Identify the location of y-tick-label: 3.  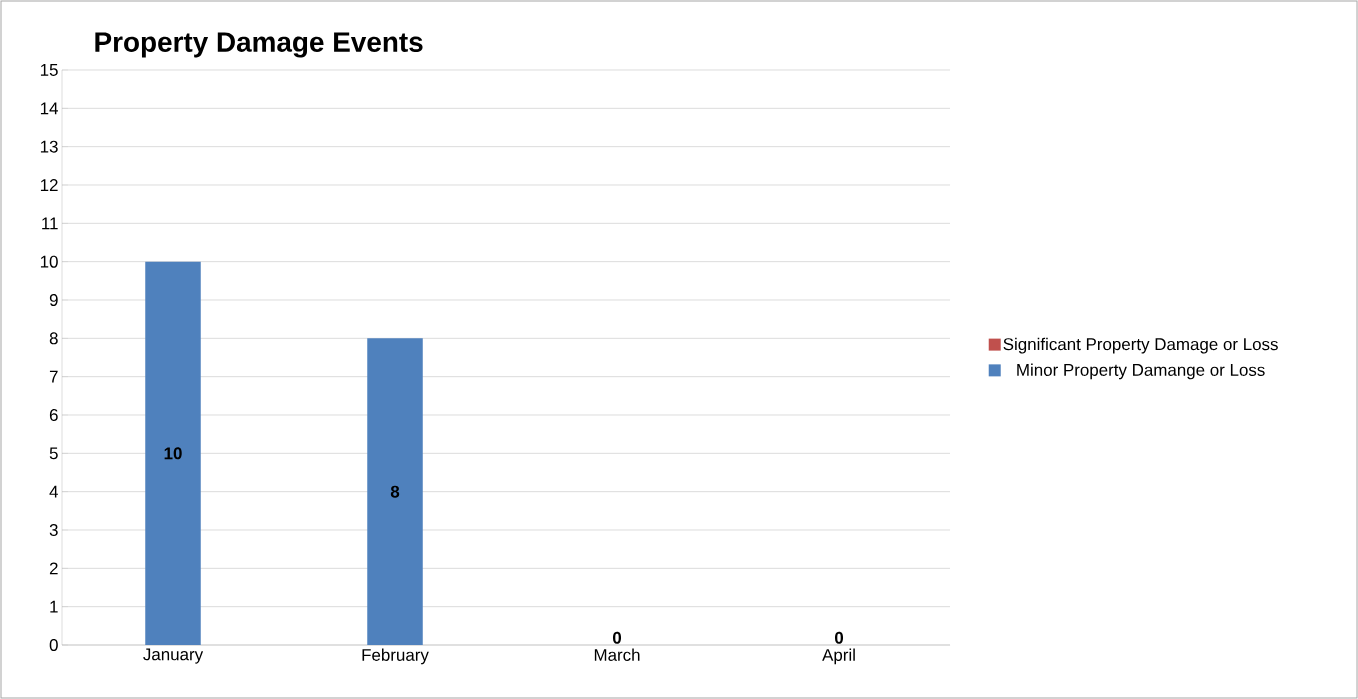
(53, 530).